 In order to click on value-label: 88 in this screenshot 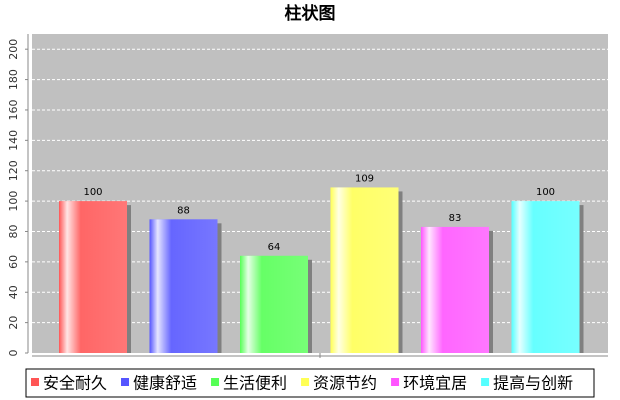, I will do `click(183, 210)`.